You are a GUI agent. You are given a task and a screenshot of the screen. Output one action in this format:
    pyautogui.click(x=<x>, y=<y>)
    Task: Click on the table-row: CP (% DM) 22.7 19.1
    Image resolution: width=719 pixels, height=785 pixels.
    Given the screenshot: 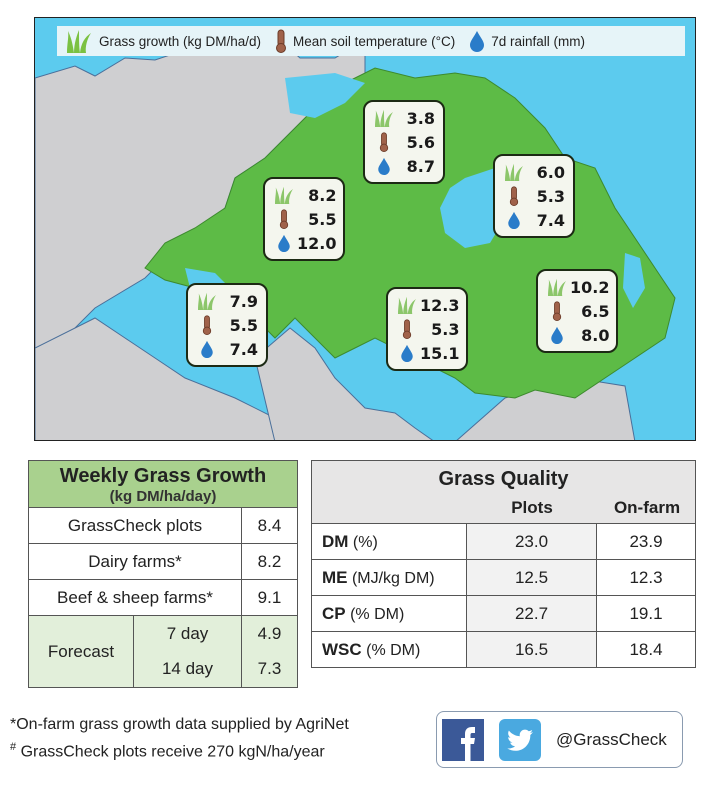 What is the action you would take?
    pyautogui.click(x=503, y=613)
    